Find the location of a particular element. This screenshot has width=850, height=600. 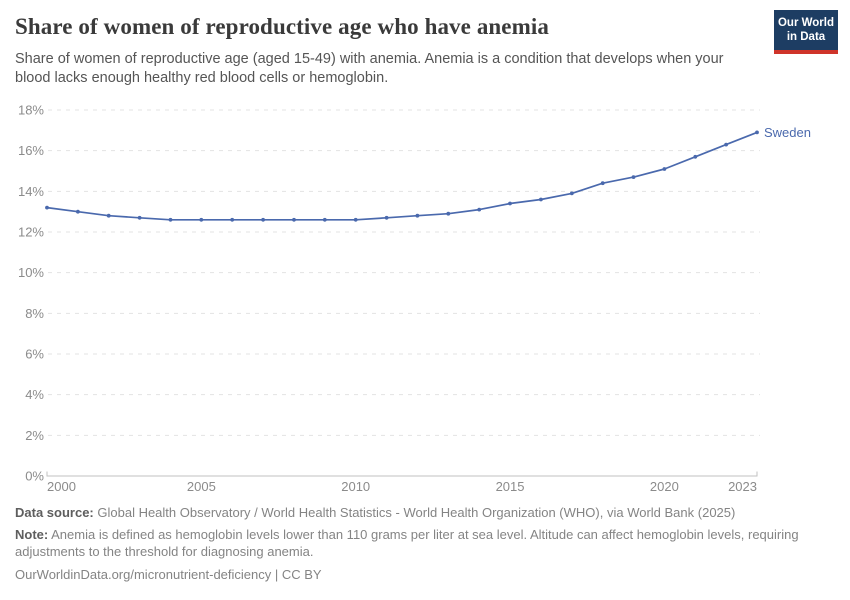

x-axis-tick-label: 2000 is located at coordinates (61, 486).